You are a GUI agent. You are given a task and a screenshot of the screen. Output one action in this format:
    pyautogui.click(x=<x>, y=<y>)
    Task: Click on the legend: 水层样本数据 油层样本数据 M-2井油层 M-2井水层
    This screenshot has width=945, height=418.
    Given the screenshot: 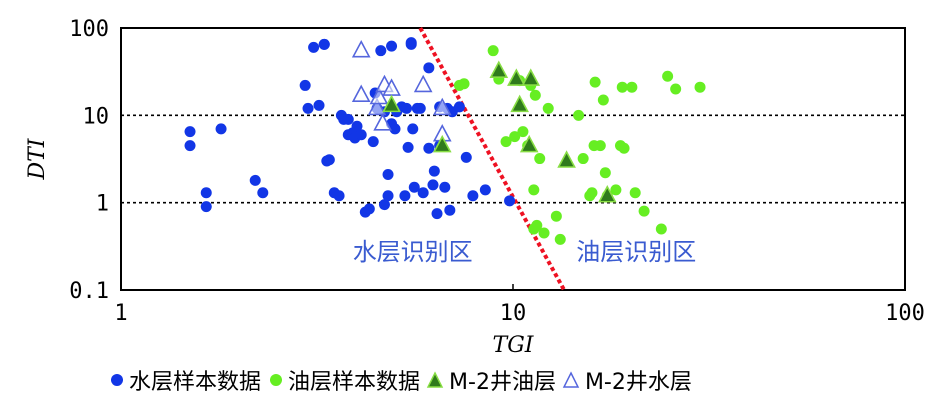 What is the action you would take?
    pyautogui.click(x=400, y=380)
    